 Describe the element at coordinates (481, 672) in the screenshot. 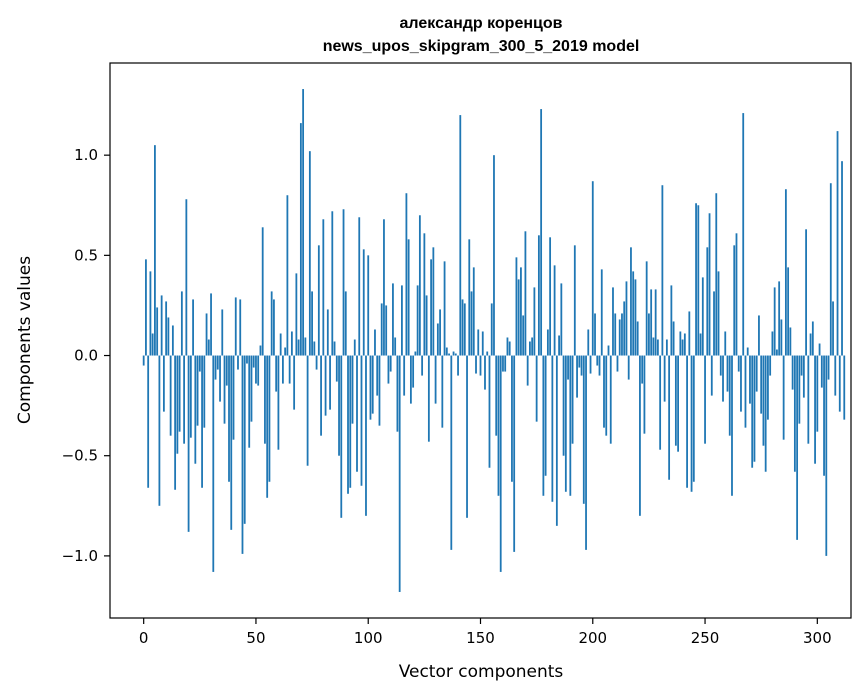

I see `x-axis-label: Vector components` at that location.